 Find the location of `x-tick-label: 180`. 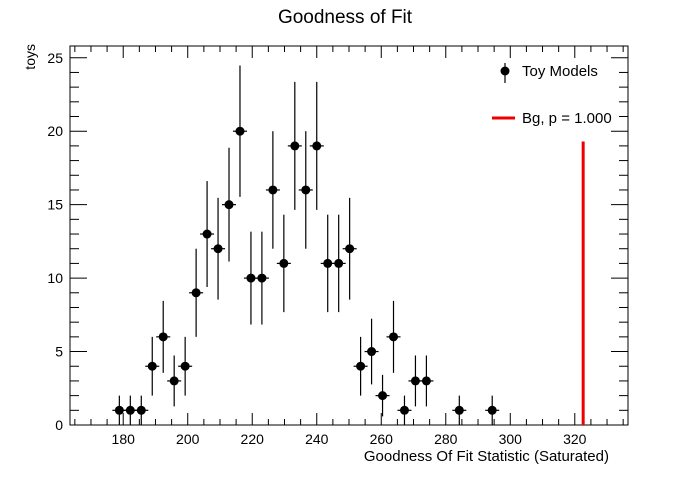

x-tick-label: 180 is located at coordinates (124, 439).